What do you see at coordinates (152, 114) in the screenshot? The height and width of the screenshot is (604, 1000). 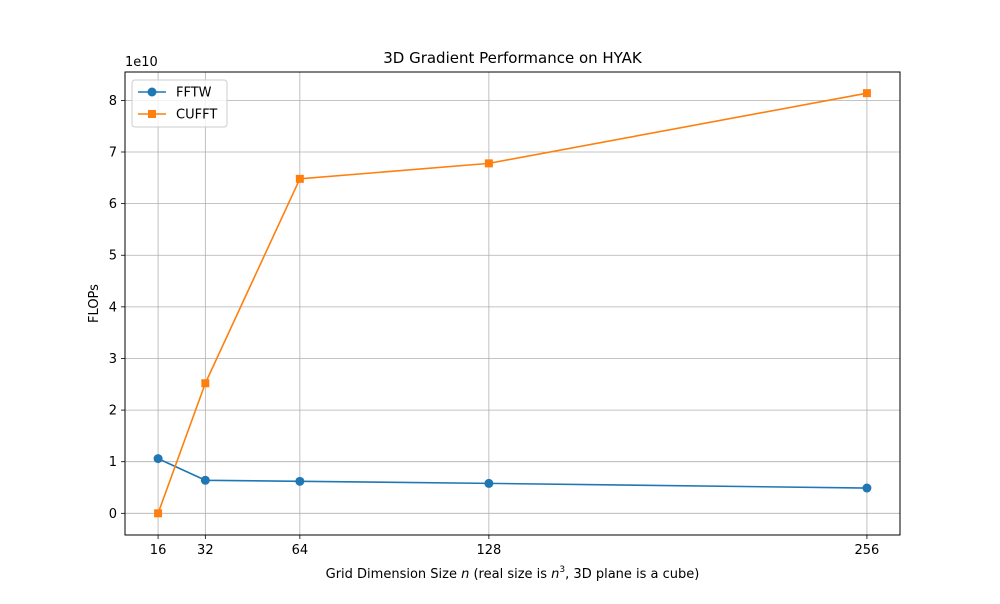 I see `legend-marker-cufft` at bounding box center [152, 114].